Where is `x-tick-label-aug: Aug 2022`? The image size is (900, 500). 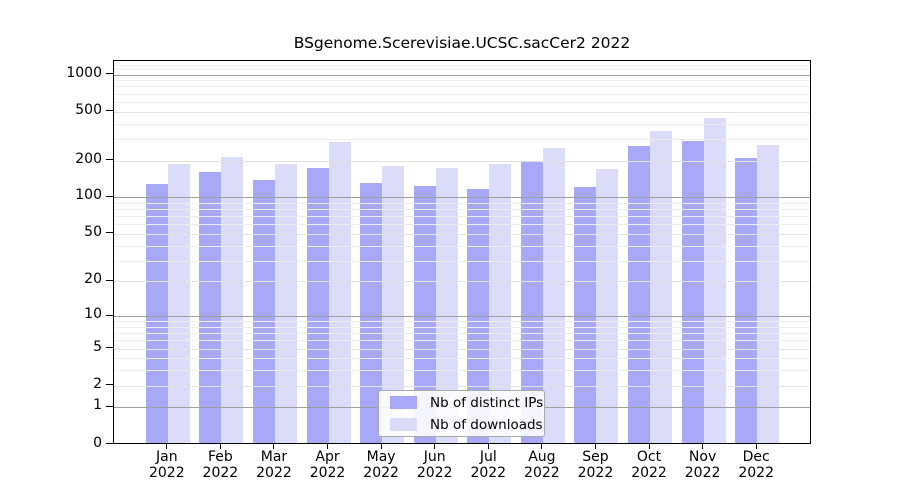 x-tick-label-aug: Aug 2022 is located at coordinates (542, 465).